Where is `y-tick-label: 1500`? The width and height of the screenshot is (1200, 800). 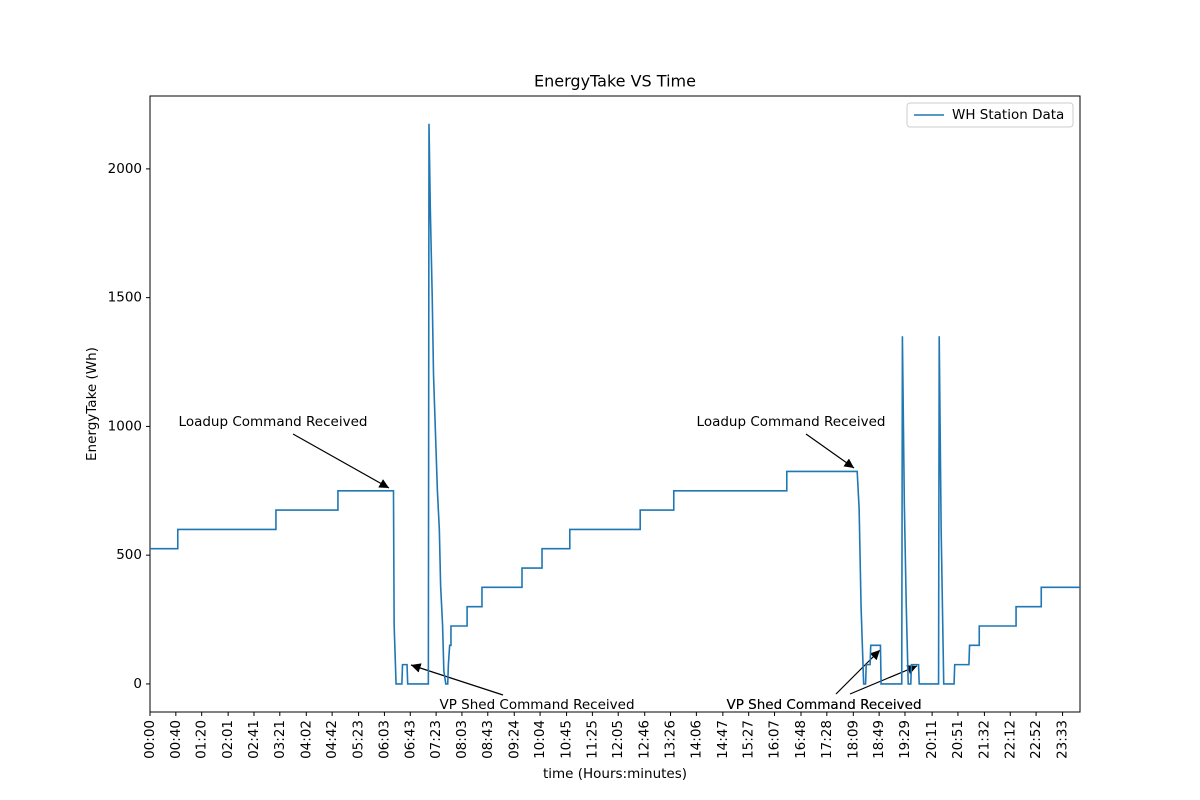
y-tick-label: 1500 is located at coordinates (125, 298).